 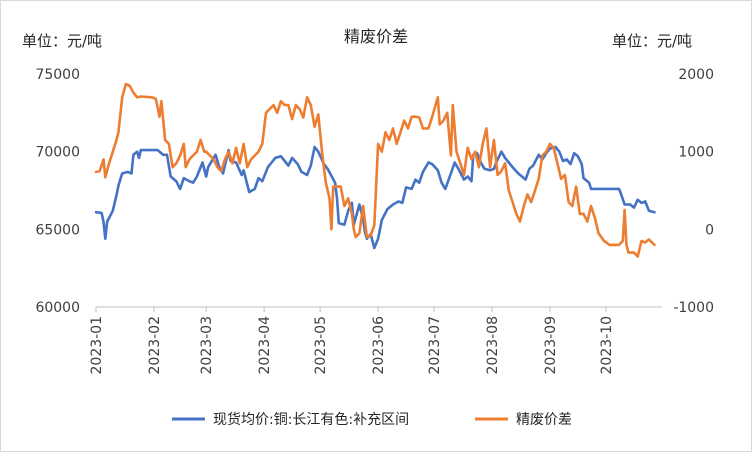 What do you see at coordinates (321, 345) in the screenshot?
I see `x-tick-label: 2023-05` at bounding box center [321, 345].